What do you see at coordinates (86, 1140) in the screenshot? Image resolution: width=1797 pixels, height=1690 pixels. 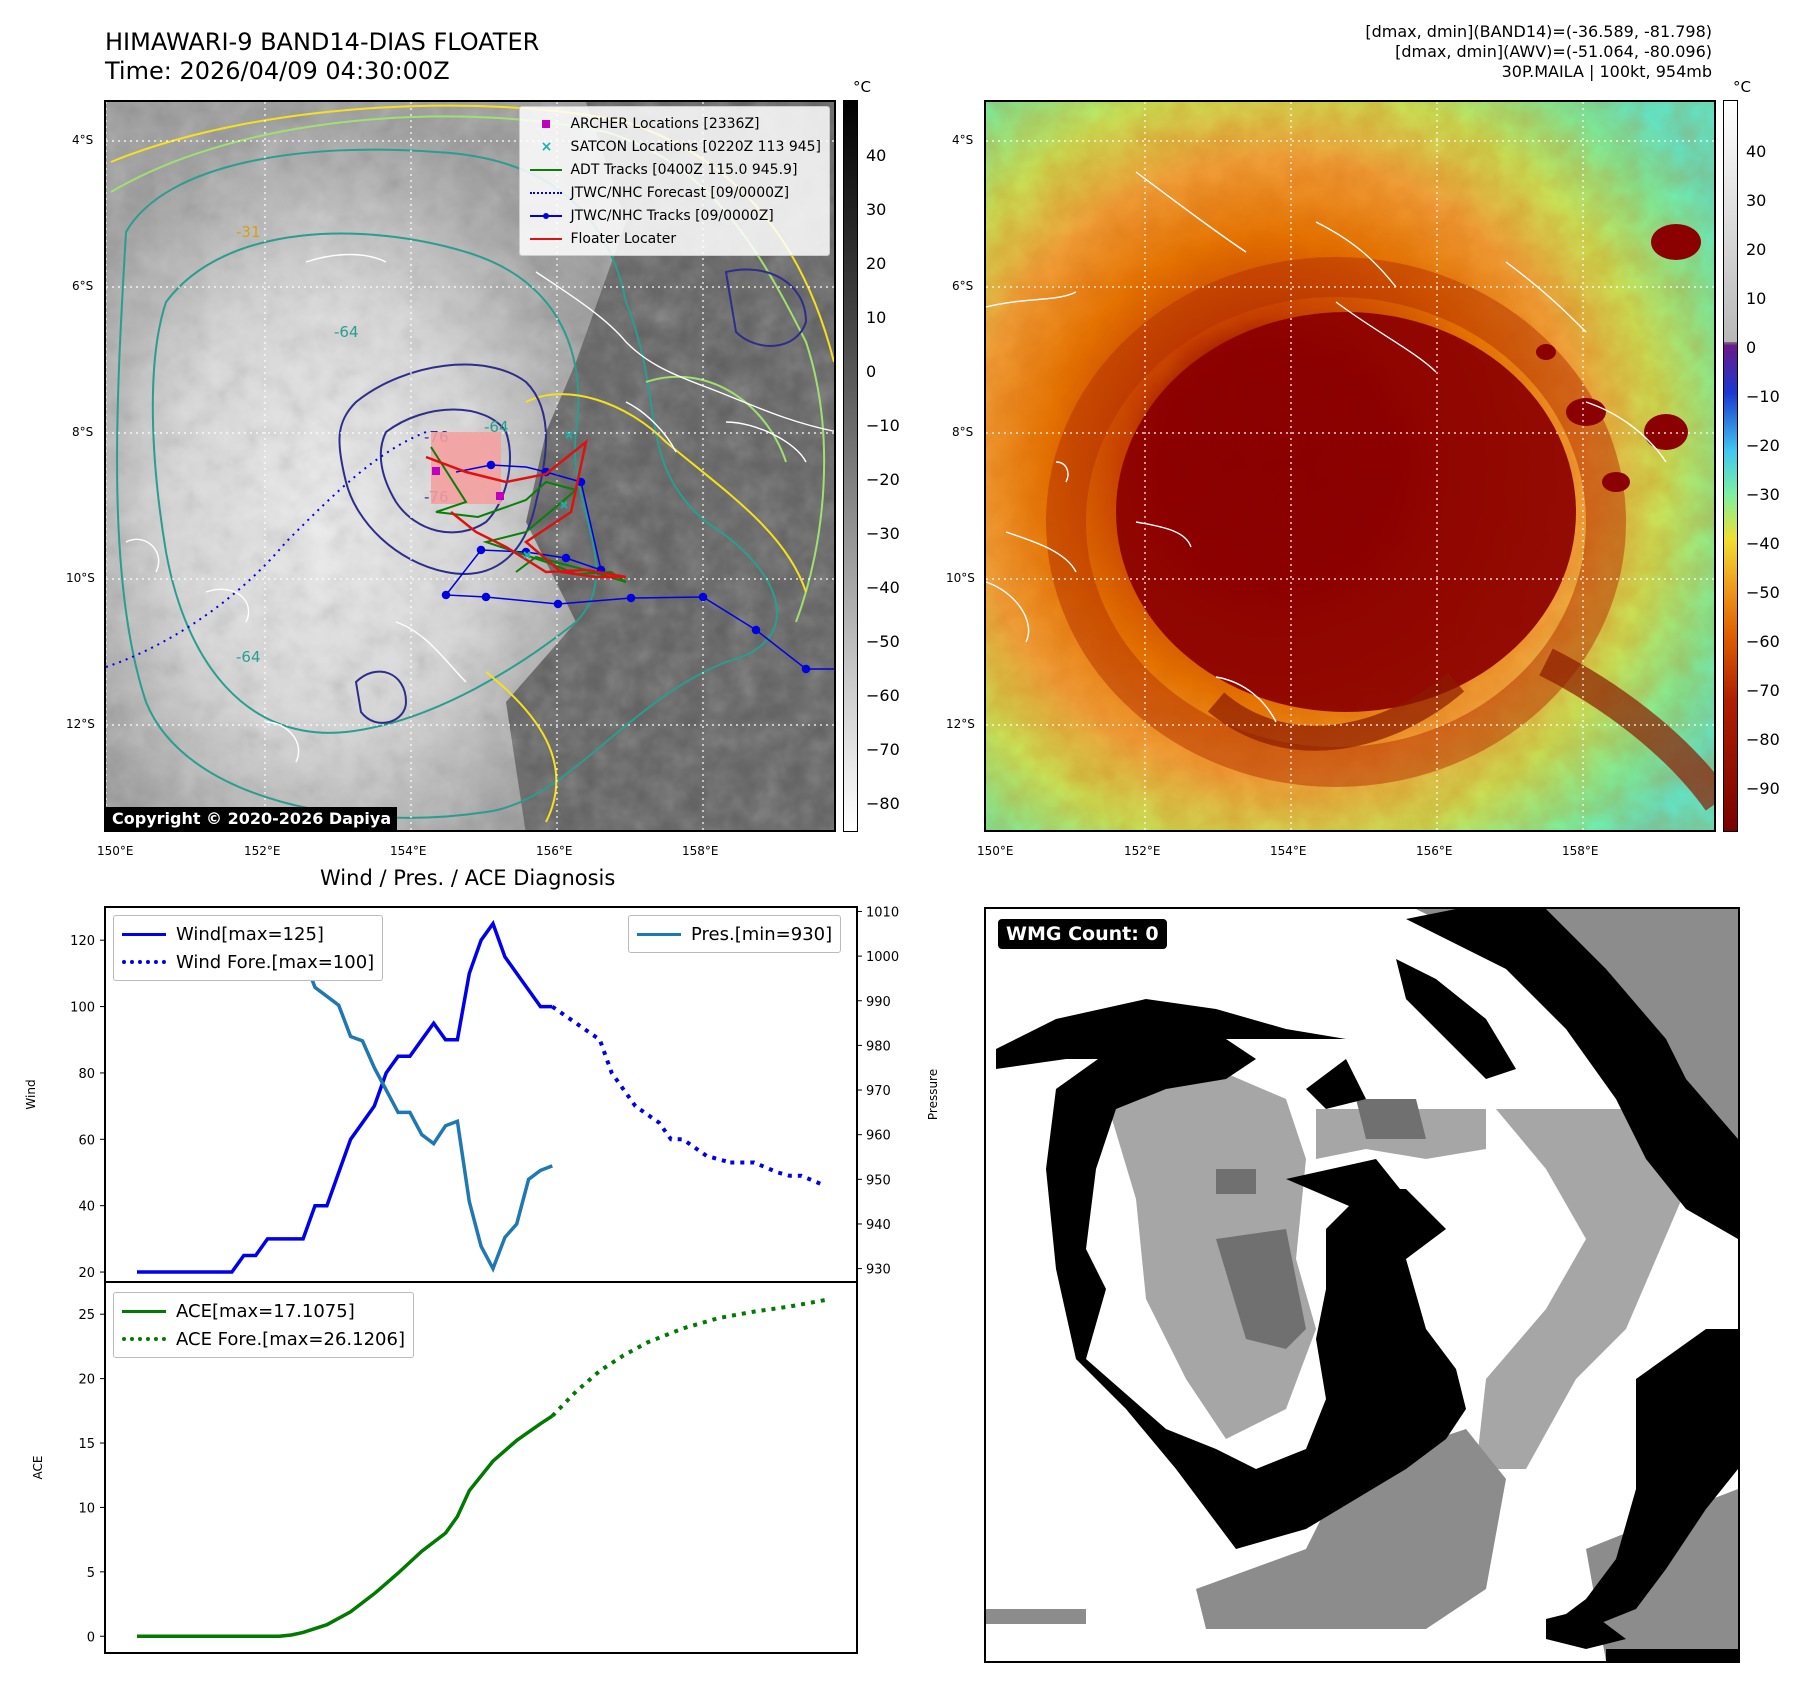 I see `wind-tick-label: 60` at bounding box center [86, 1140].